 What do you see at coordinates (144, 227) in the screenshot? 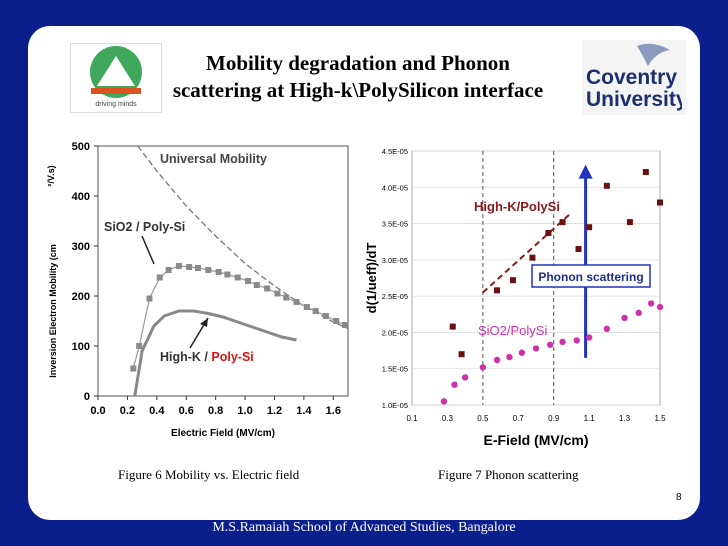
I see `sio2-annotation: SiO2 / Poly-Si` at bounding box center [144, 227].